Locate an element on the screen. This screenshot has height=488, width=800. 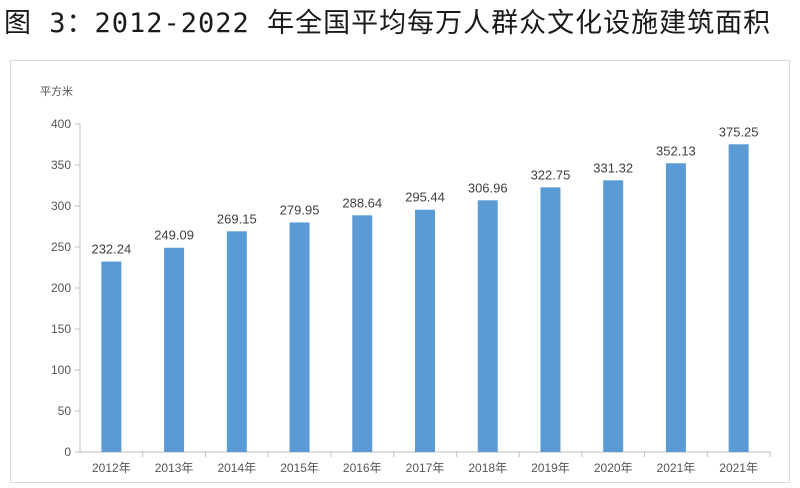
figure-title: 图 3：2012-2022 年全国平均每万人群众文化设施建筑面积 is located at coordinates (388, 23).